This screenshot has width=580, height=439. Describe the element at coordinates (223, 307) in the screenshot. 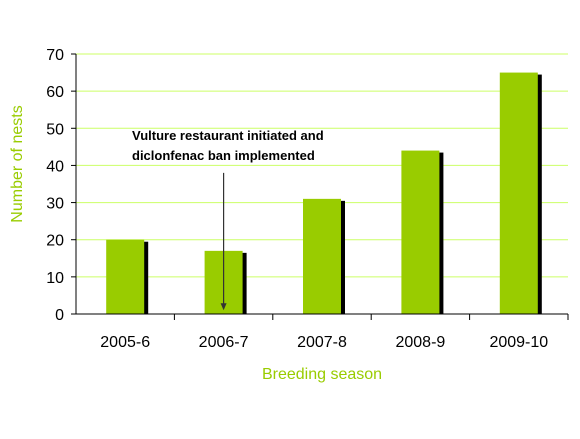

I see `annotation-arrowhead` at that location.